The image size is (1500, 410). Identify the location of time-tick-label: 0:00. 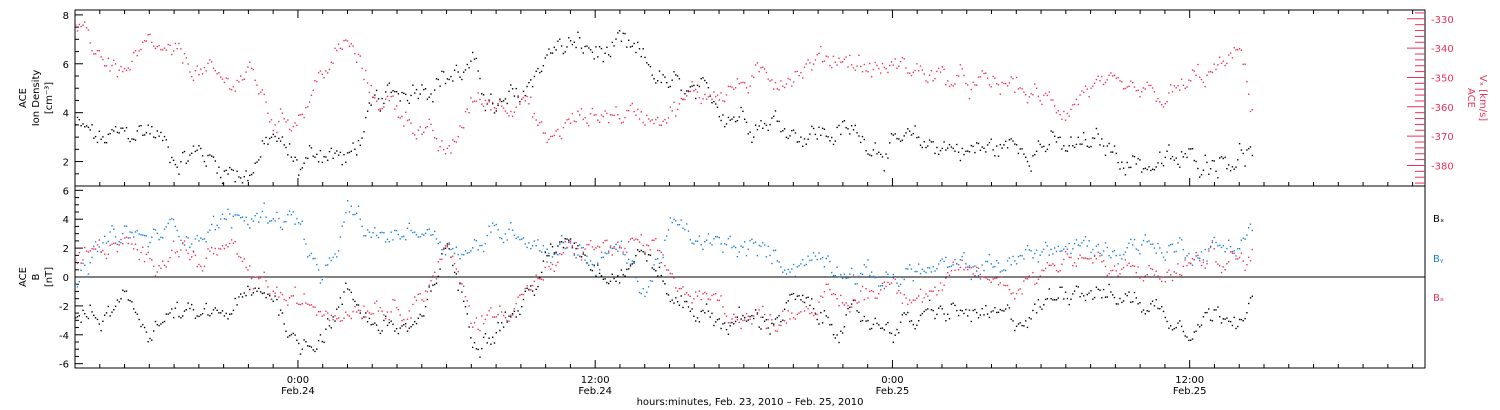
(298, 380).